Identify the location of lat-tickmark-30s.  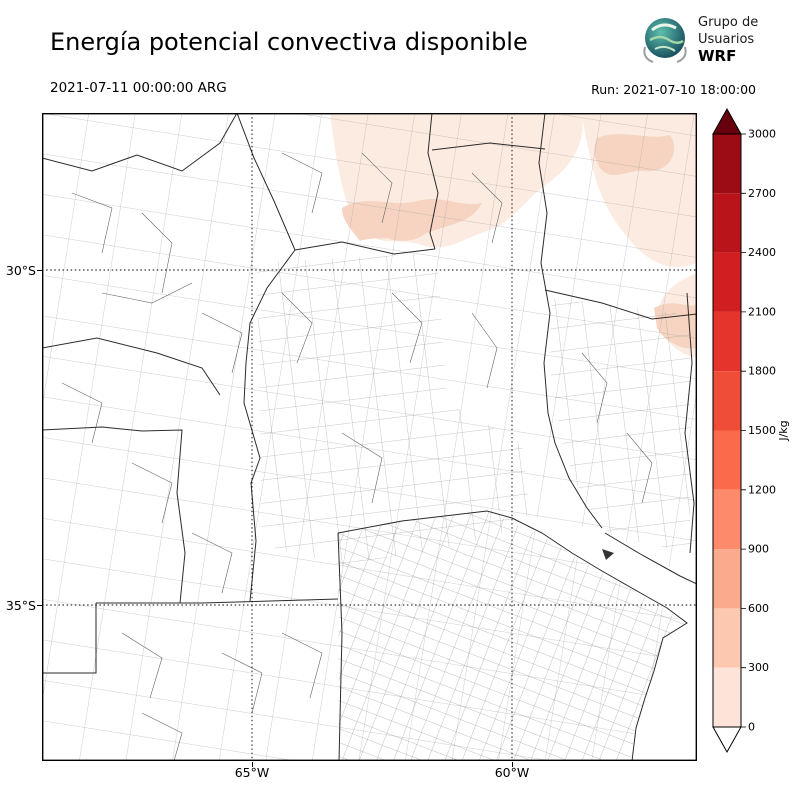
(39, 270).